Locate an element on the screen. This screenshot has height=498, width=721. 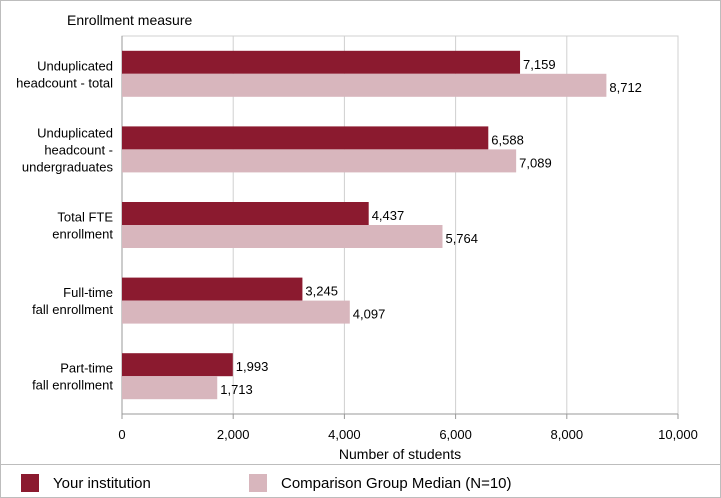
data-label: 7,089 is located at coordinates (535, 162).